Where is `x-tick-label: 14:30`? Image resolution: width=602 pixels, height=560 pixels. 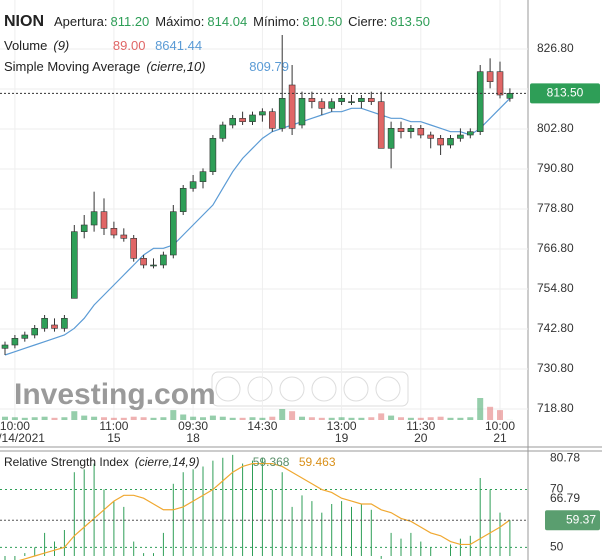
x-tick-label: 14:30 is located at coordinates (262, 426).